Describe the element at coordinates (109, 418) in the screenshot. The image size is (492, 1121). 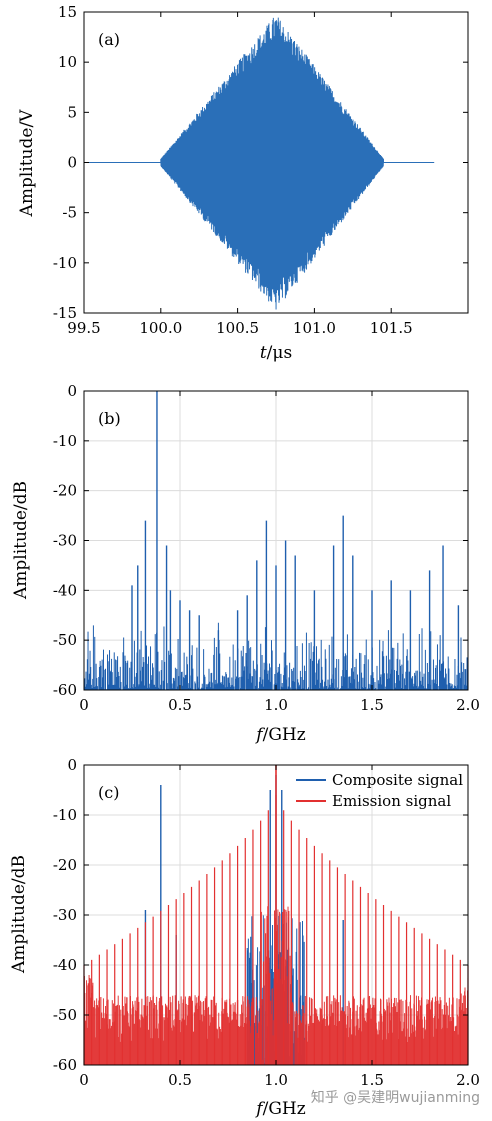
I see `panel-label: (b)` at that location.